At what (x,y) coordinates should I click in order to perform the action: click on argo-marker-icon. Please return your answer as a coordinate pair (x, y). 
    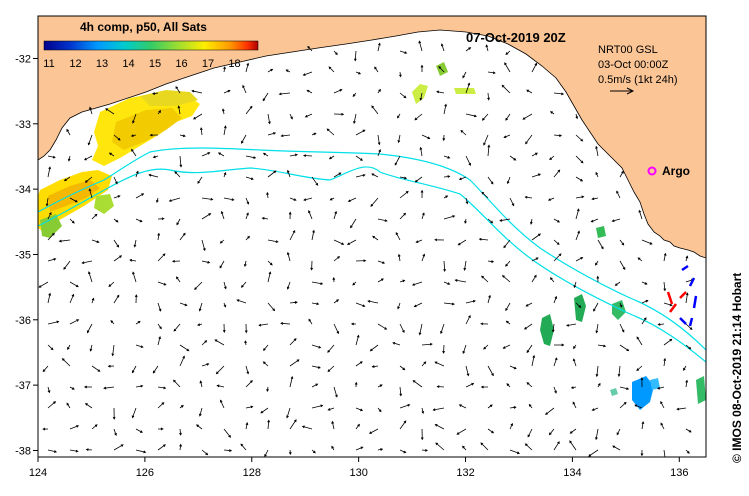
    Looking at the image, I should click on (652, 171).